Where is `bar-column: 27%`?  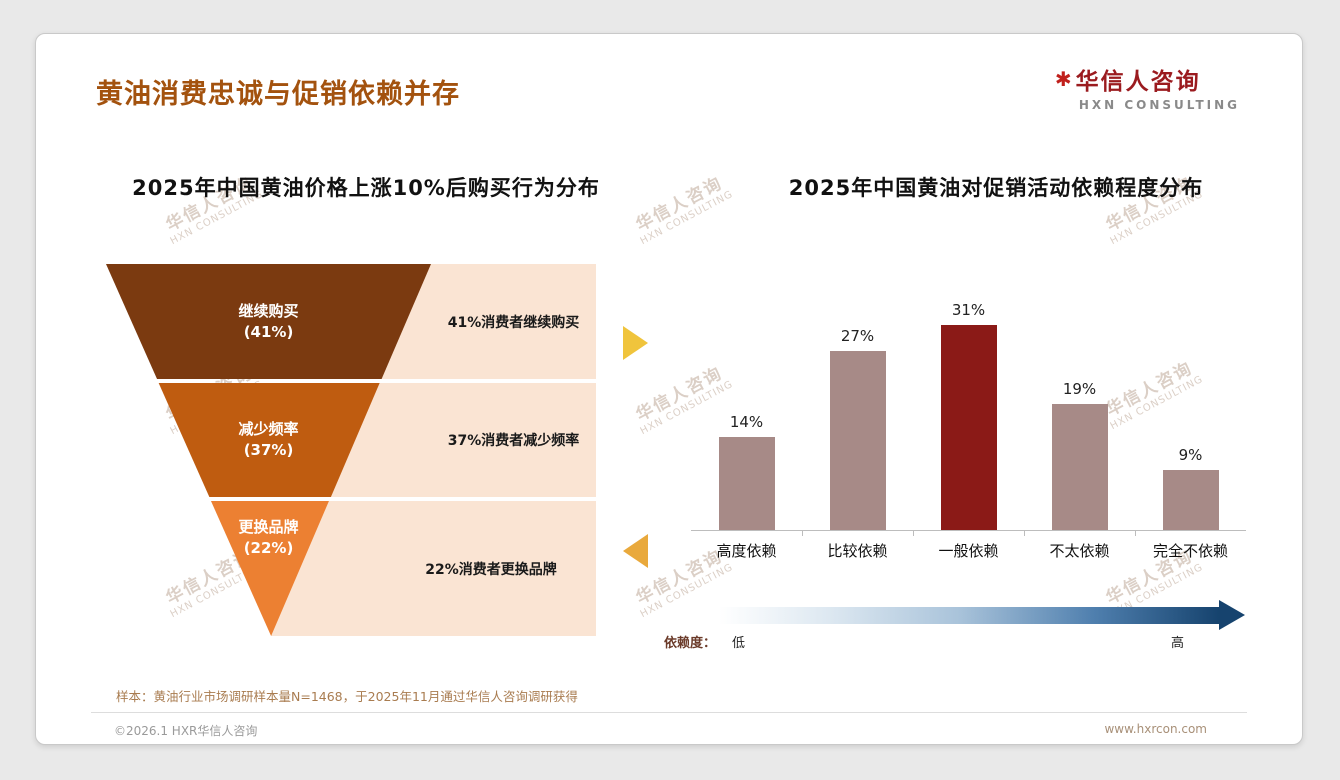
bar-column: 27% is located at coordinates (857, 412).